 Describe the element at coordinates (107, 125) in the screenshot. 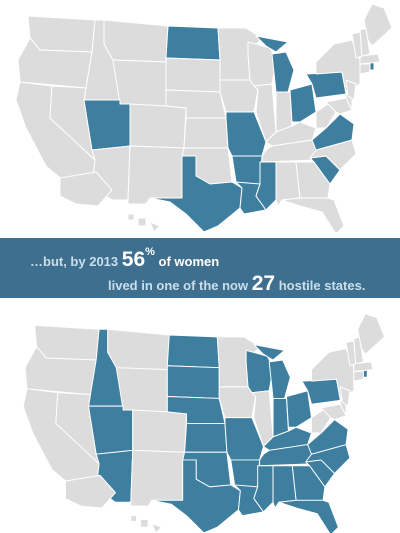

I see `before-state-ut` at that location.